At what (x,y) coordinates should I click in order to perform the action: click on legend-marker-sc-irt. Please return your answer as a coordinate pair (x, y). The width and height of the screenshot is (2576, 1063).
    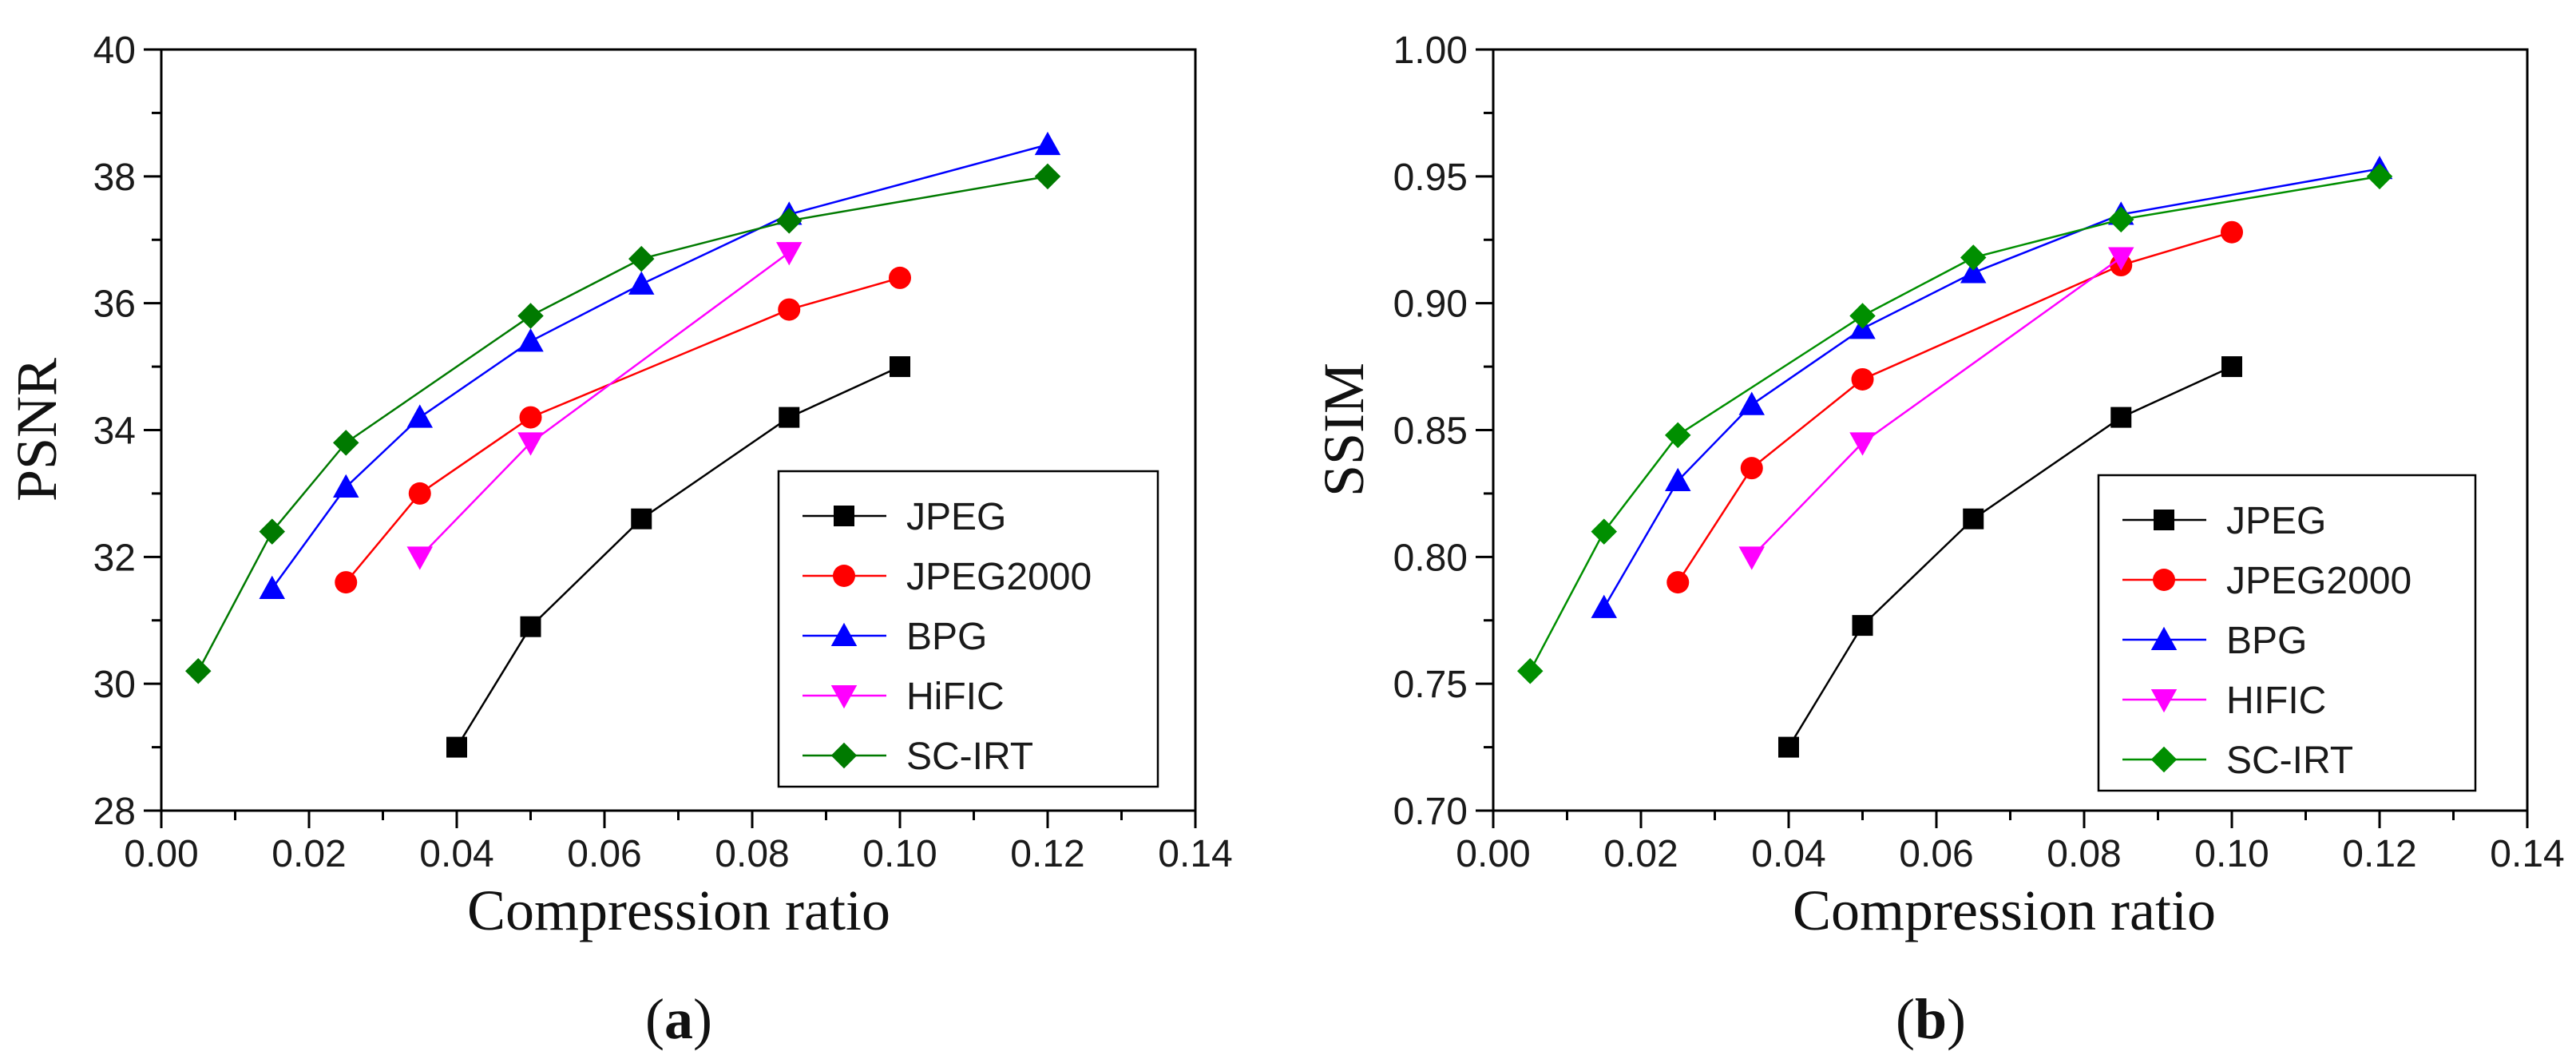
    Looking at the image, I should click on (2164, 759).